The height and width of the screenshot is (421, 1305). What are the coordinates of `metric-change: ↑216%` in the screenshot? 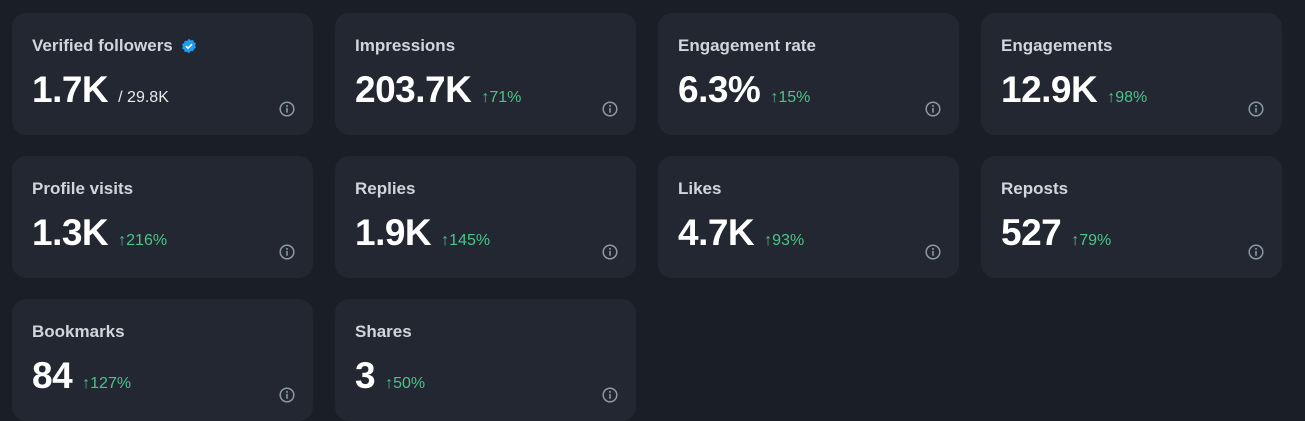 It's located at (142, 241).